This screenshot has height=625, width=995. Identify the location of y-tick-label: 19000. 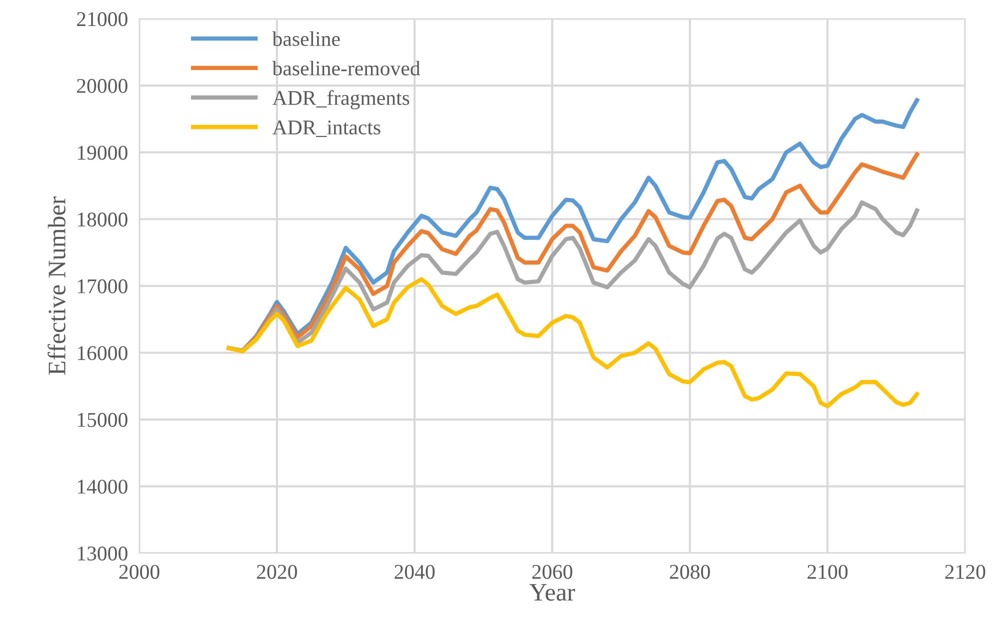
(103, 153).